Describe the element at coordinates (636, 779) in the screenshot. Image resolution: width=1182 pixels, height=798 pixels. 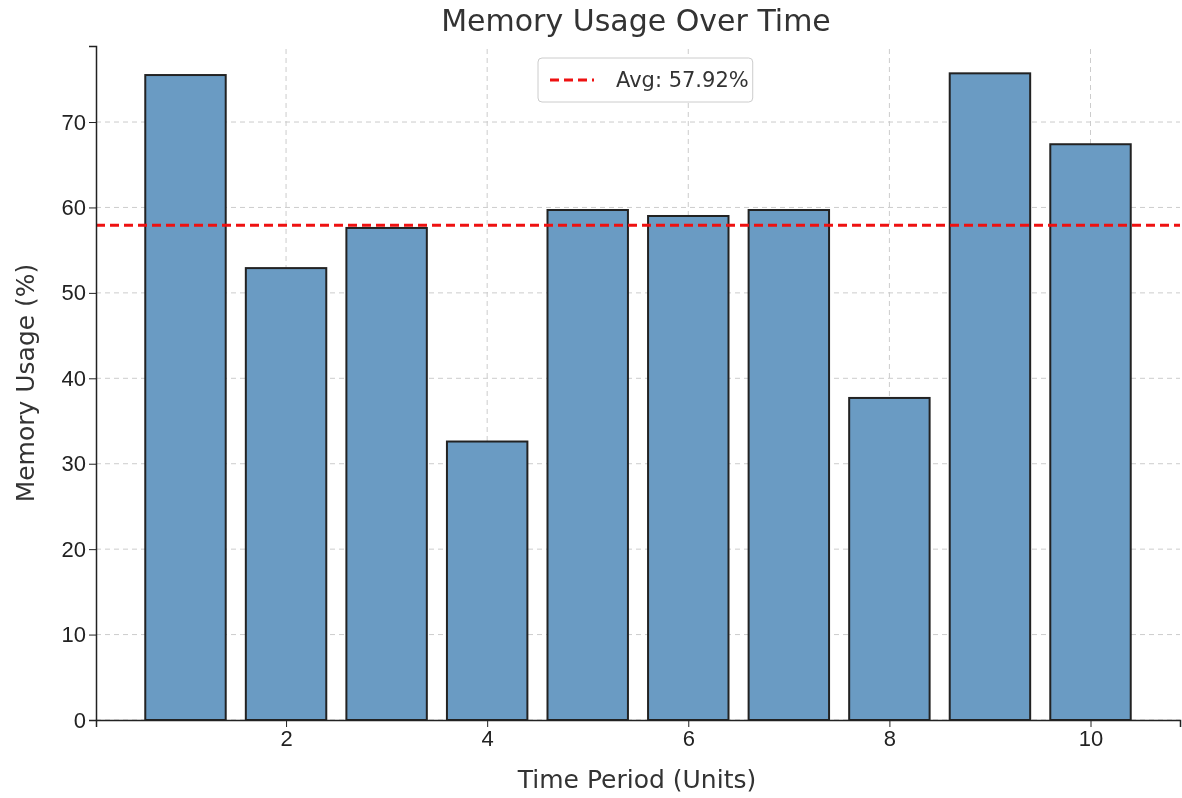
I see `x-axis-title: Time Period (Units)` at that location.